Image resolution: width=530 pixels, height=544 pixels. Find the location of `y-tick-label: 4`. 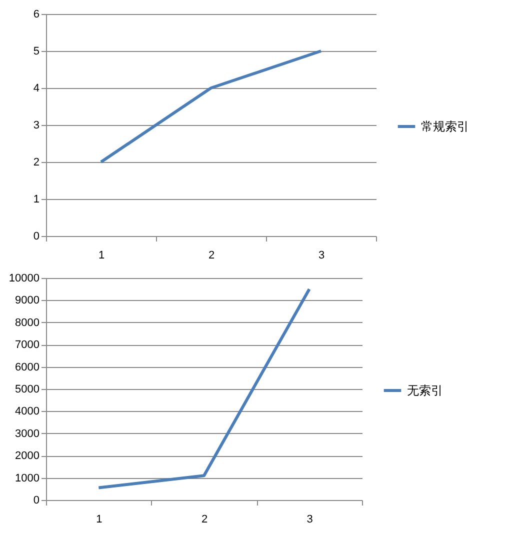

y-tick-label: 4 is located at coordinates (36, 88).